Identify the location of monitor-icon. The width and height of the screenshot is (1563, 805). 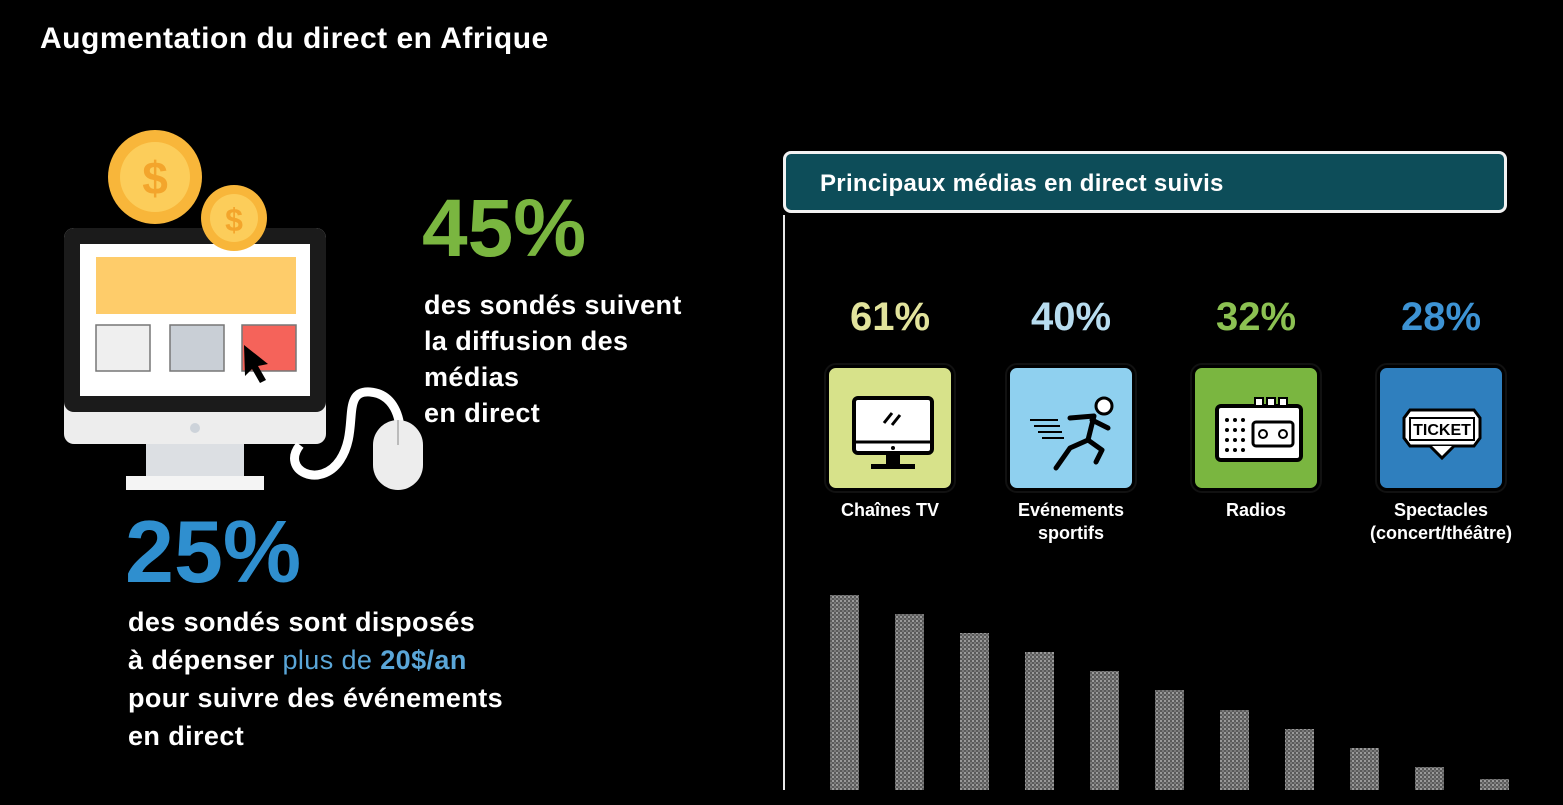
(195, 359).